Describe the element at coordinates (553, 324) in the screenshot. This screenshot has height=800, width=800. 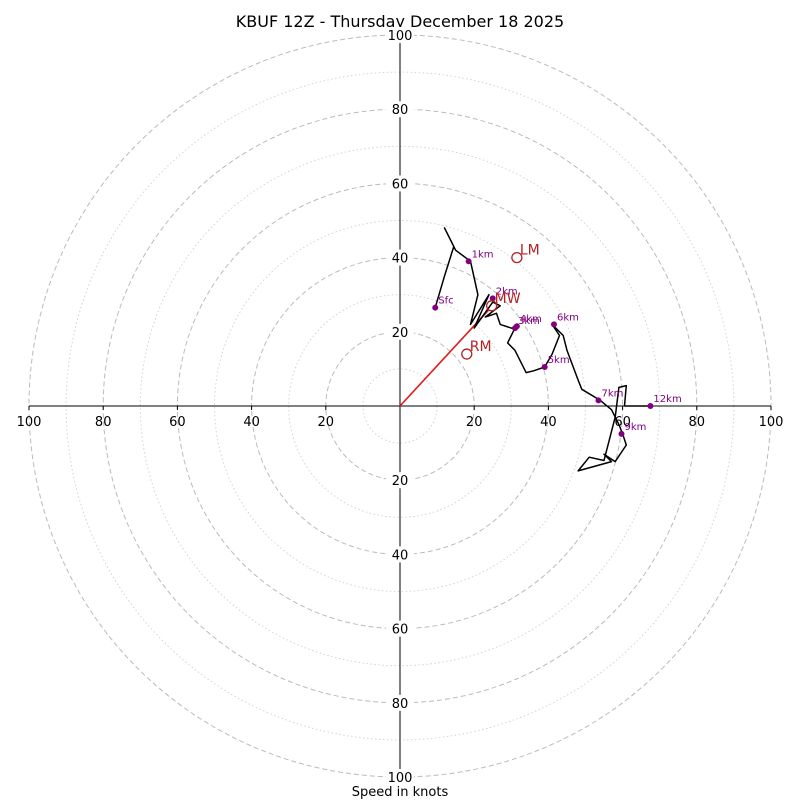
I see `height-point-6km` at that location.